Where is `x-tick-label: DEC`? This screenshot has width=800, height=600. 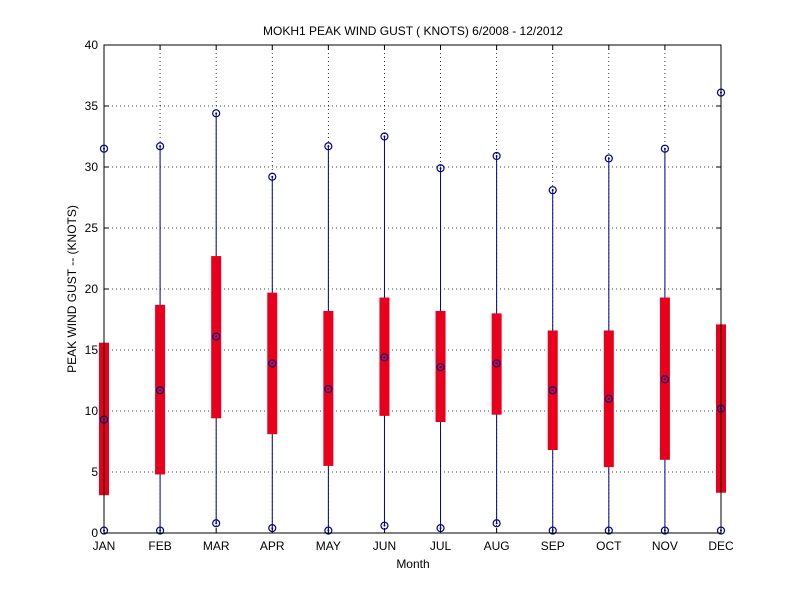 x-tick-label: DEC is located at coordinates (721, 546).